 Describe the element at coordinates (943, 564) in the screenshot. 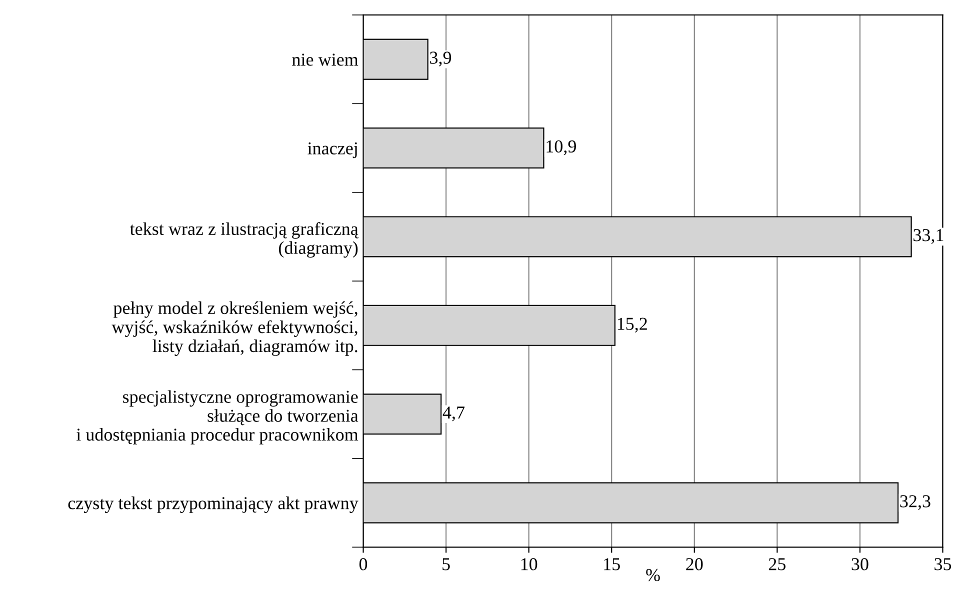

I see `x-tick-label: 35` at that location.